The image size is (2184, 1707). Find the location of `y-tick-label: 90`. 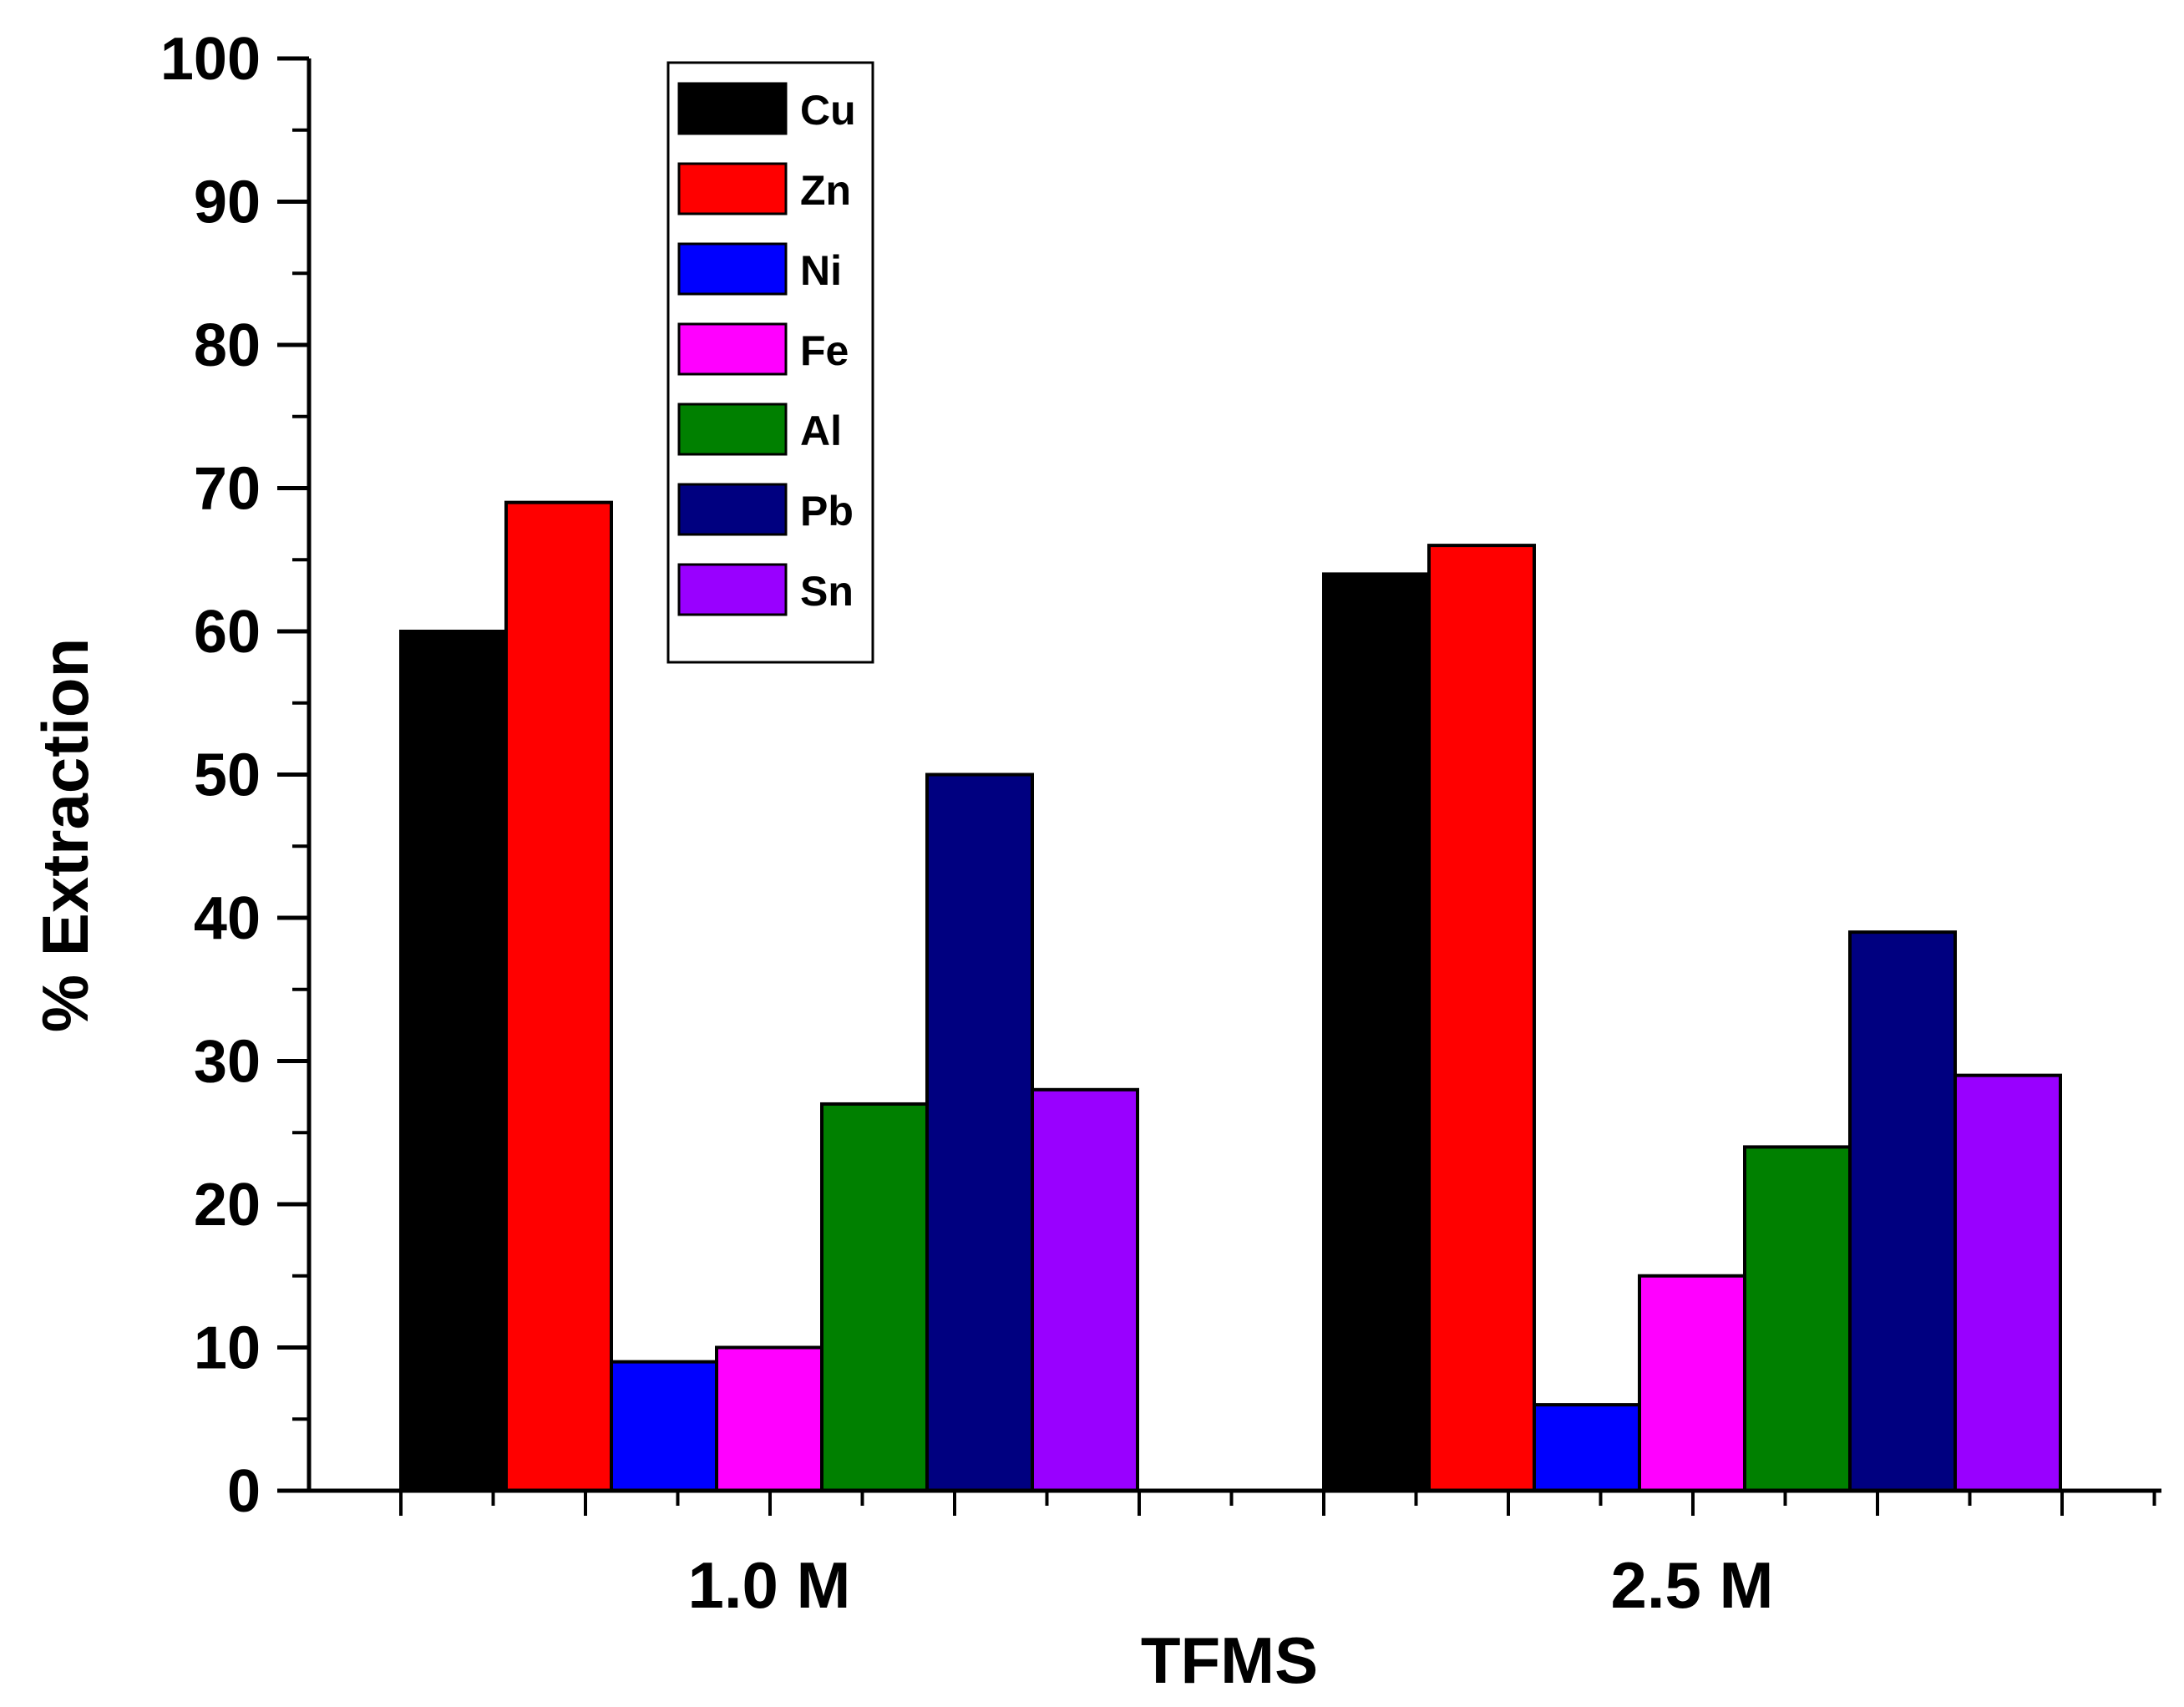

y-tick-label: 90 is located at coordinates (227, 203).